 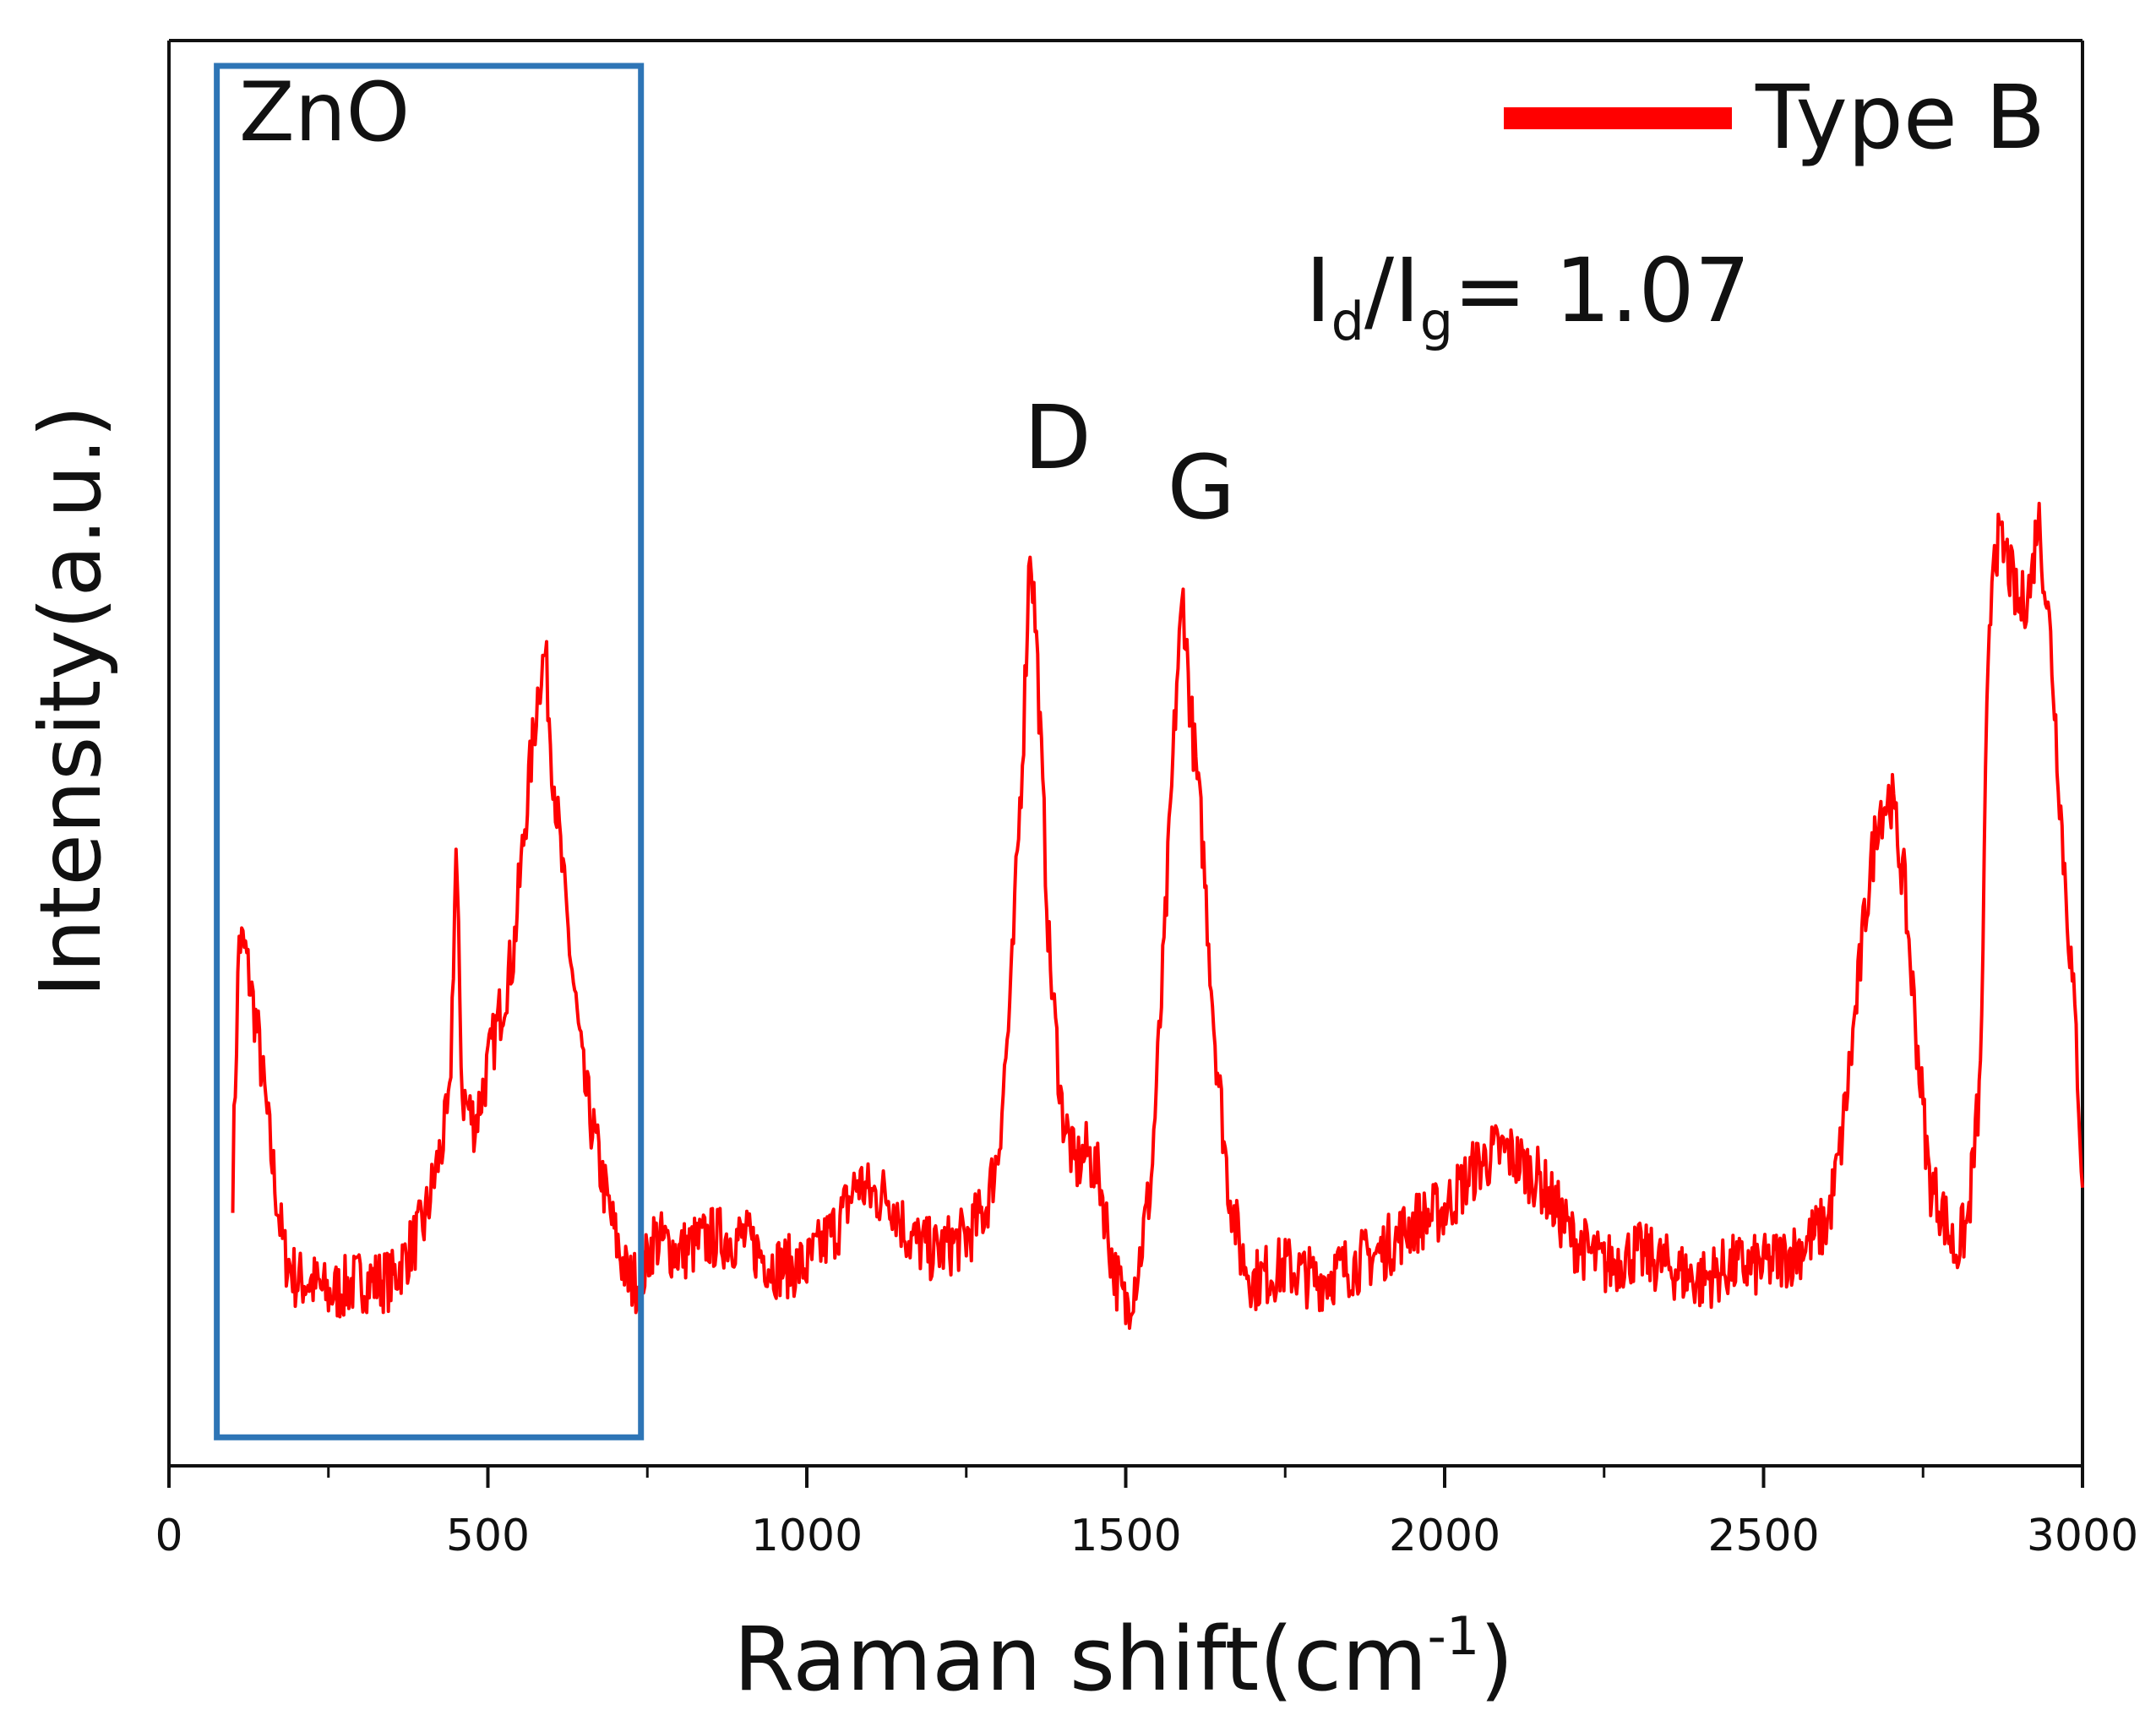 What do you see at coordinates (1601, 290) in the screenshot?
I see `ratio-value: = 1.07` at bounding box center [1601, 290].